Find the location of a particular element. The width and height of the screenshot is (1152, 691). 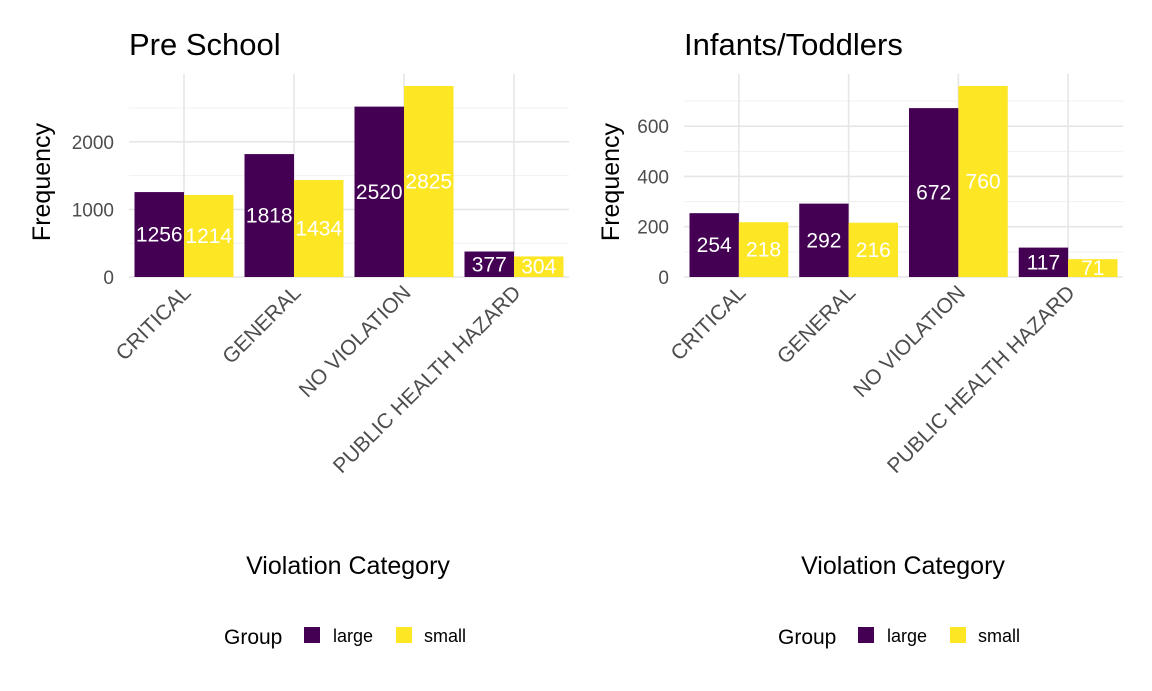

value-label-large: 377 is located at coordinates (489, 264).